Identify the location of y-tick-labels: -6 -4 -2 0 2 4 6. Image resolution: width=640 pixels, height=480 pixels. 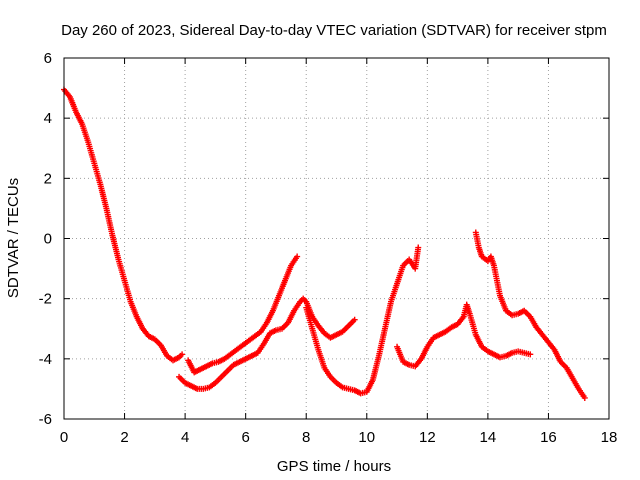
(45, 239).